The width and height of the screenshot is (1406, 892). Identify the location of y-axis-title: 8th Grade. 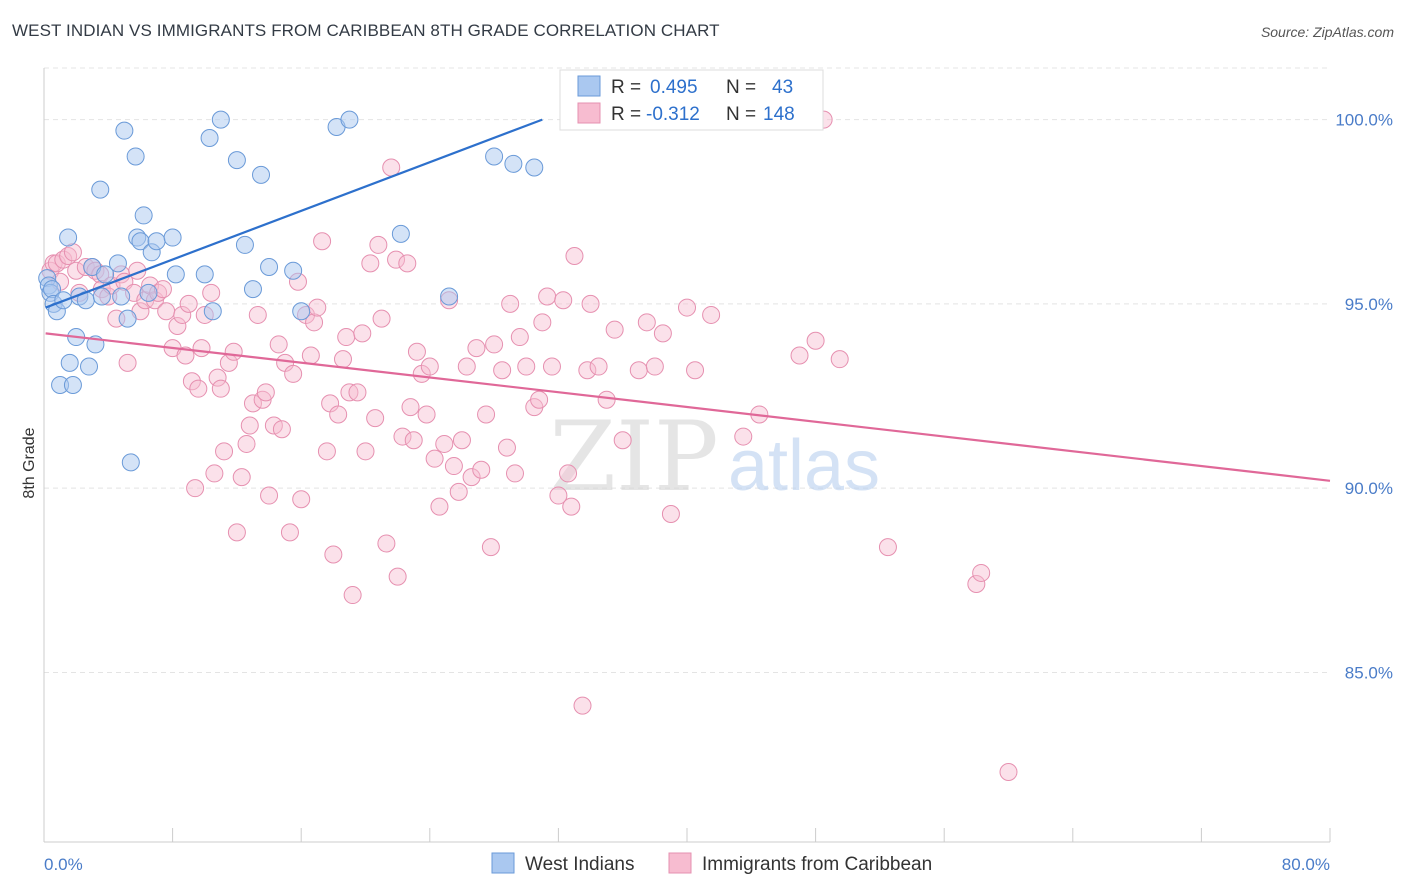
(29, 462).